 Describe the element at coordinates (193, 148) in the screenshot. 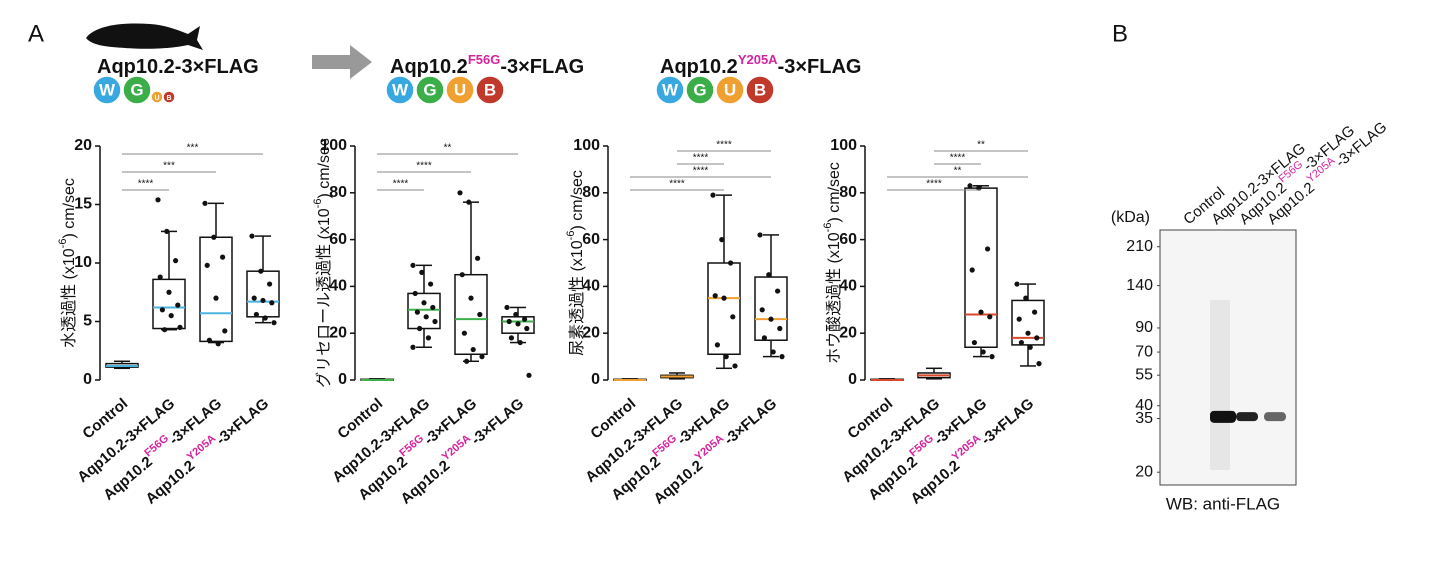

I see `significance-label: ***` at that location.